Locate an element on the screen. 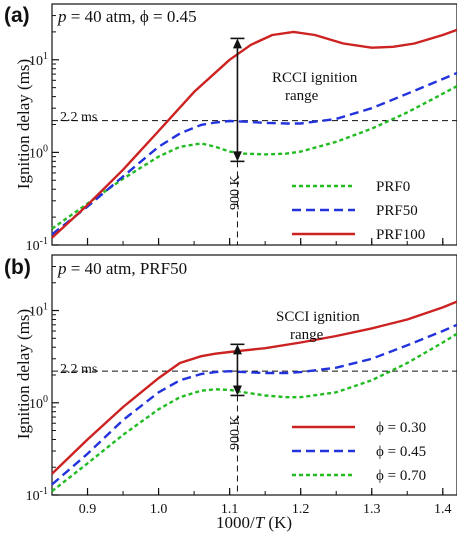  x-tick-label: 1.0 is located at coordinates (159, 509).